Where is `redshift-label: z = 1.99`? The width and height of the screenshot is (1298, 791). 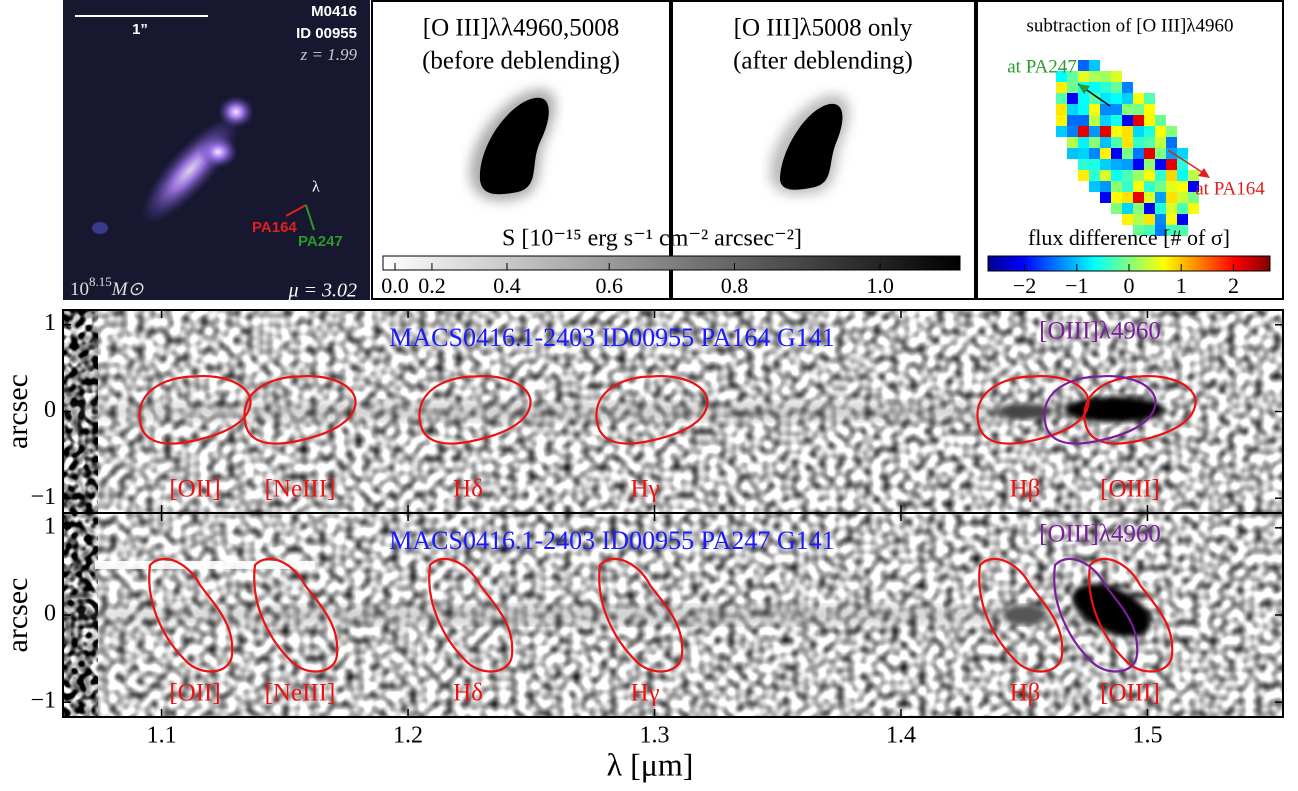
redshift-label: z = 1.99 is located at coordinates (329, 54).